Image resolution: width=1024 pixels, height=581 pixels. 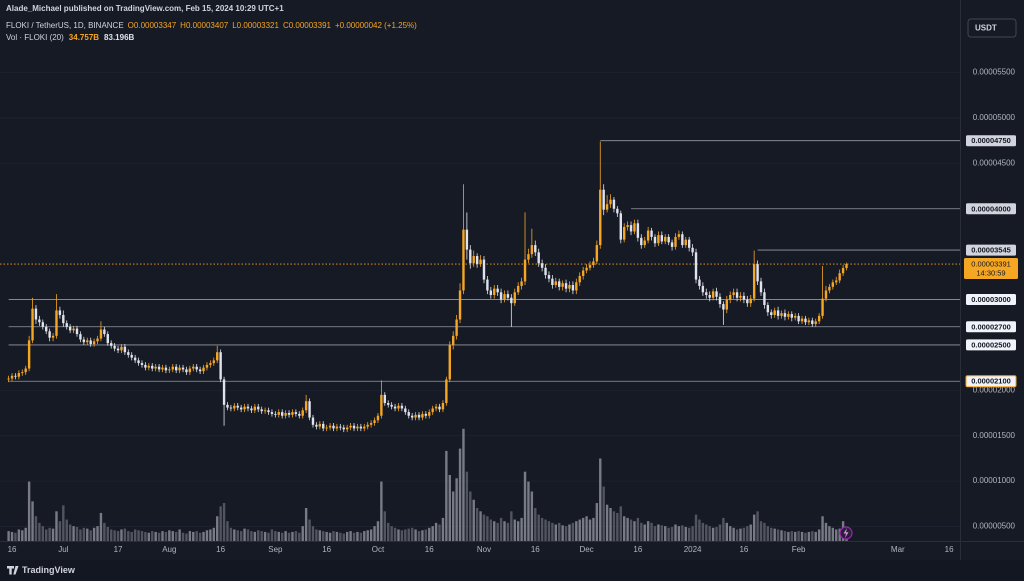 I want to click on y-tick-label: 0.00001000, so click(x=994, y=480).